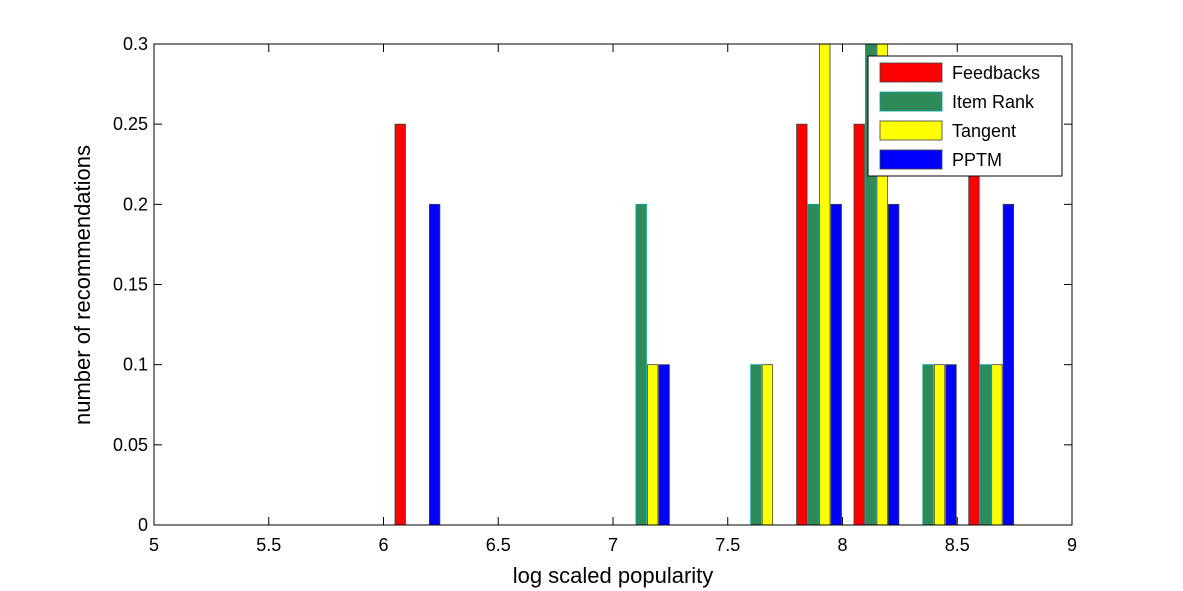  I want to click on x-tick-label: 6.5, so click(498, 545).